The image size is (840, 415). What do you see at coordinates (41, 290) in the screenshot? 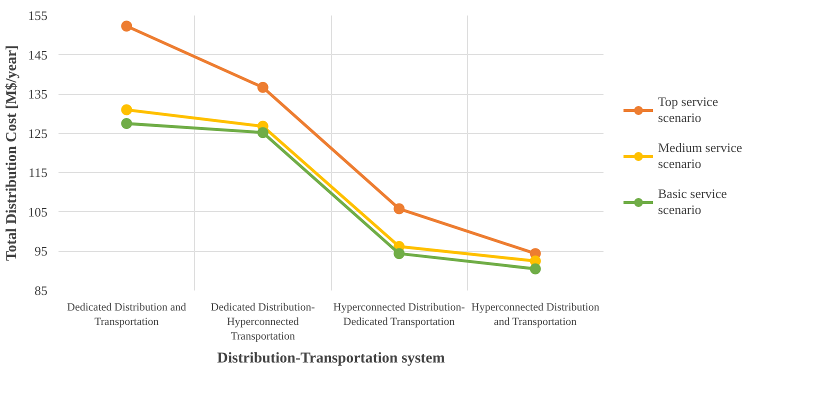
I see `y-tick-label: 85` at bounding box center [41, 290].